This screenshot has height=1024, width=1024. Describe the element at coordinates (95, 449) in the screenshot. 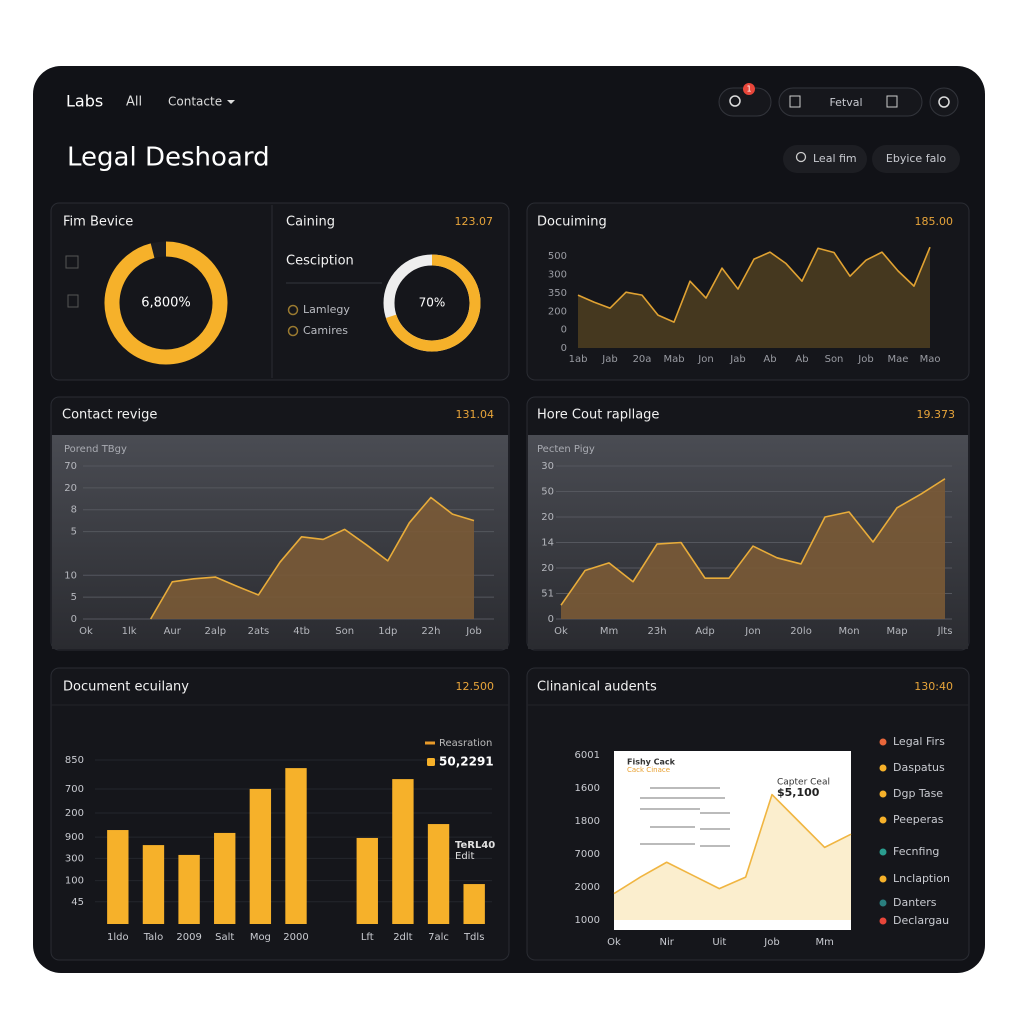

I see `chart-subtitle: Porend TBgy` at that location.